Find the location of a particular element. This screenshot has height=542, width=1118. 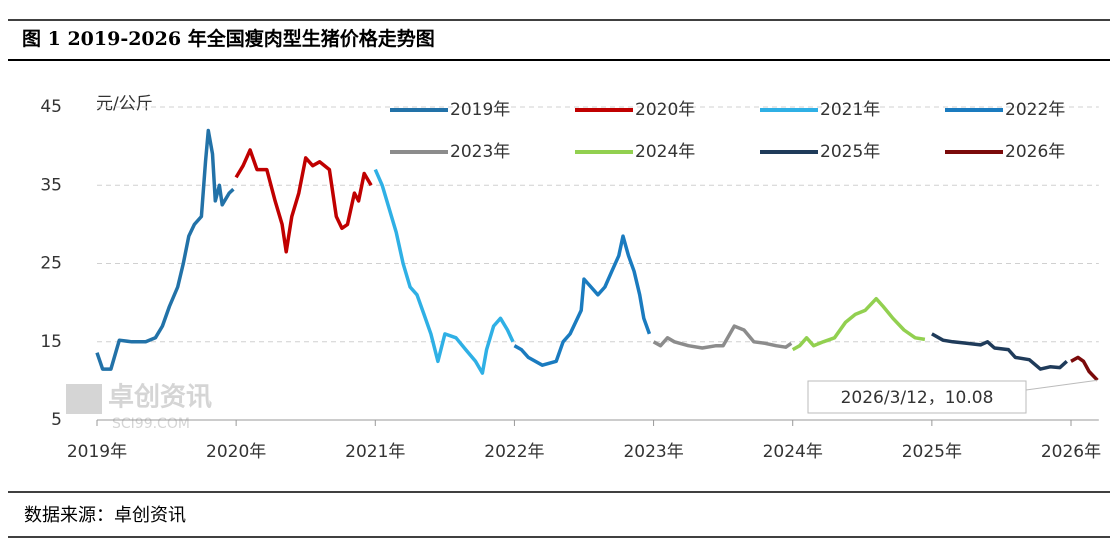

annotation-label: 2026/3/12，10.08 is located at coordinates (917, 398).